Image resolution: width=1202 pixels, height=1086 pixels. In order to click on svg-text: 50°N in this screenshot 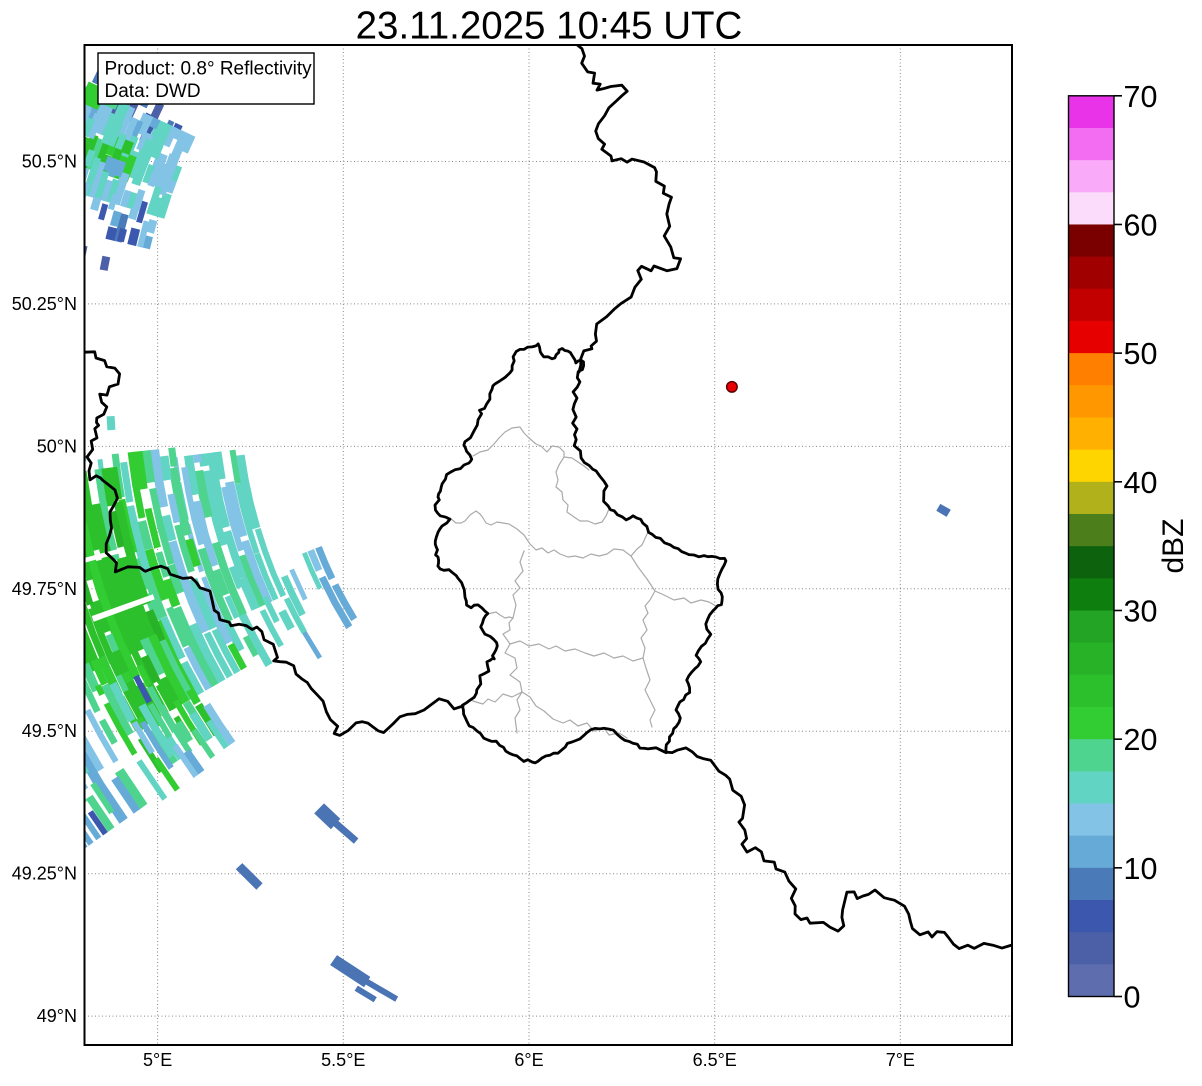, I will do `click(57, 446)`.